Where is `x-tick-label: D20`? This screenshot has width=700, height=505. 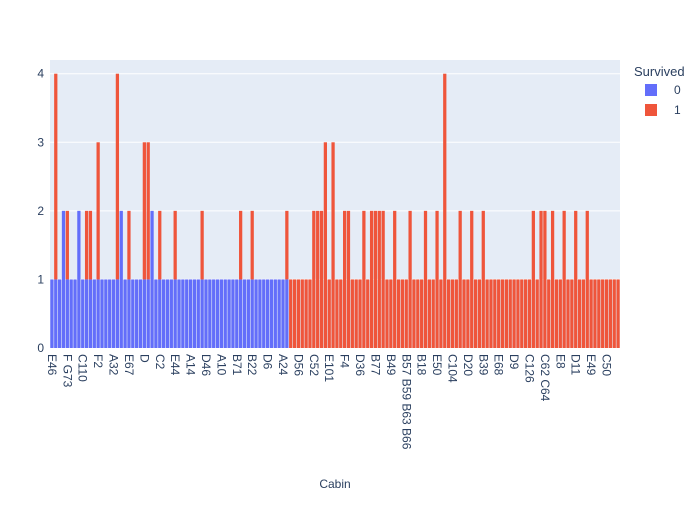 x-tick-label: D20 is located at coordinates (468, 365).